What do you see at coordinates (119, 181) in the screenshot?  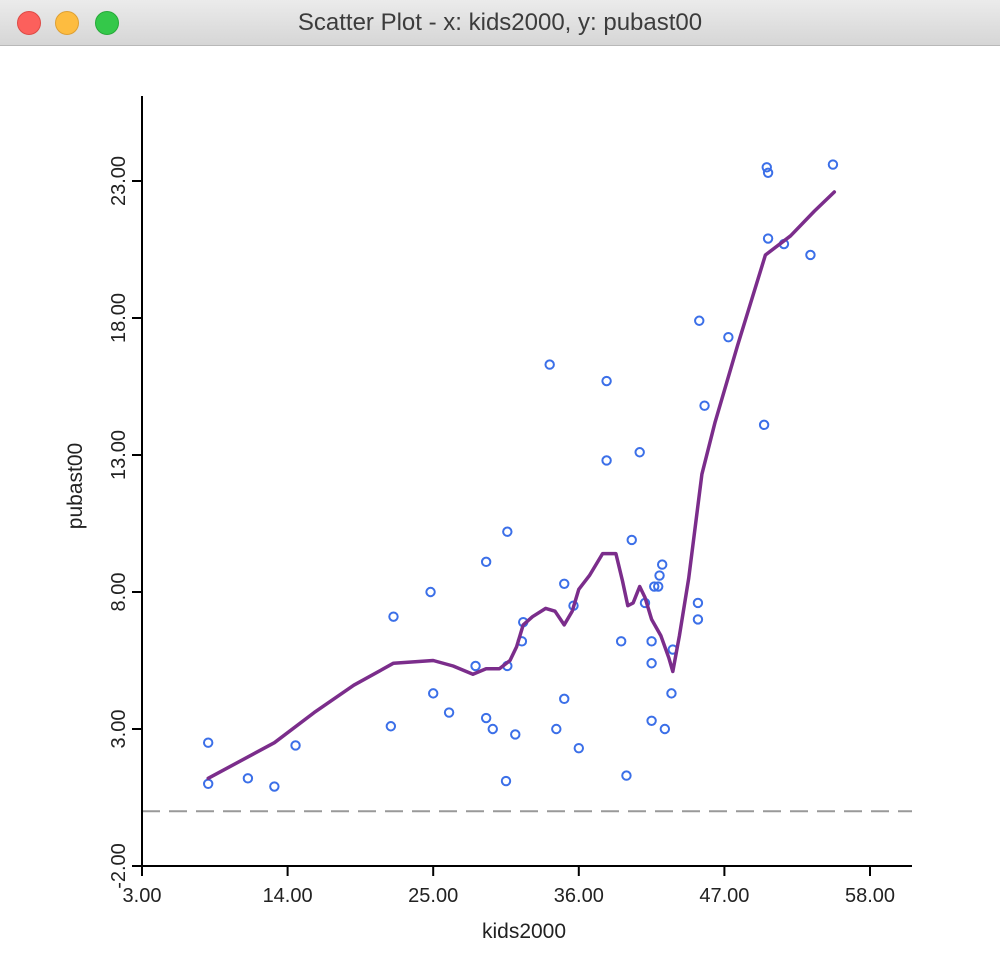 I see `y-tick-label: 23.00` at bounding box center [119, 181].